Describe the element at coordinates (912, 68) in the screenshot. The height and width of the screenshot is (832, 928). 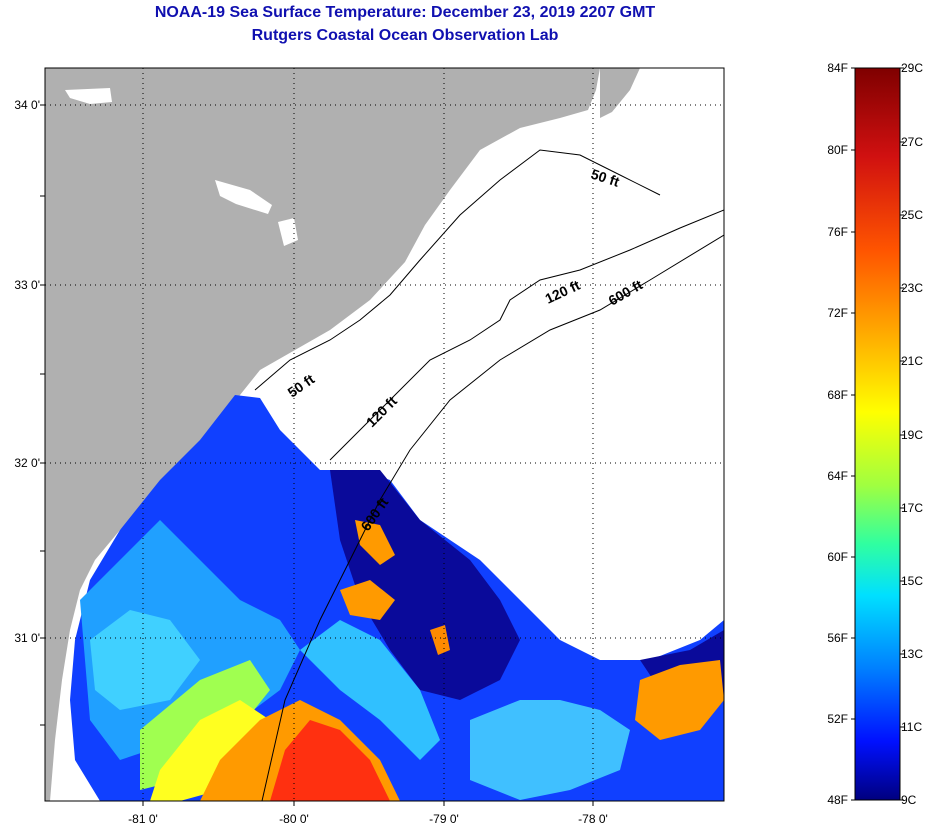
I see `celsius-label: 29C` at that location.